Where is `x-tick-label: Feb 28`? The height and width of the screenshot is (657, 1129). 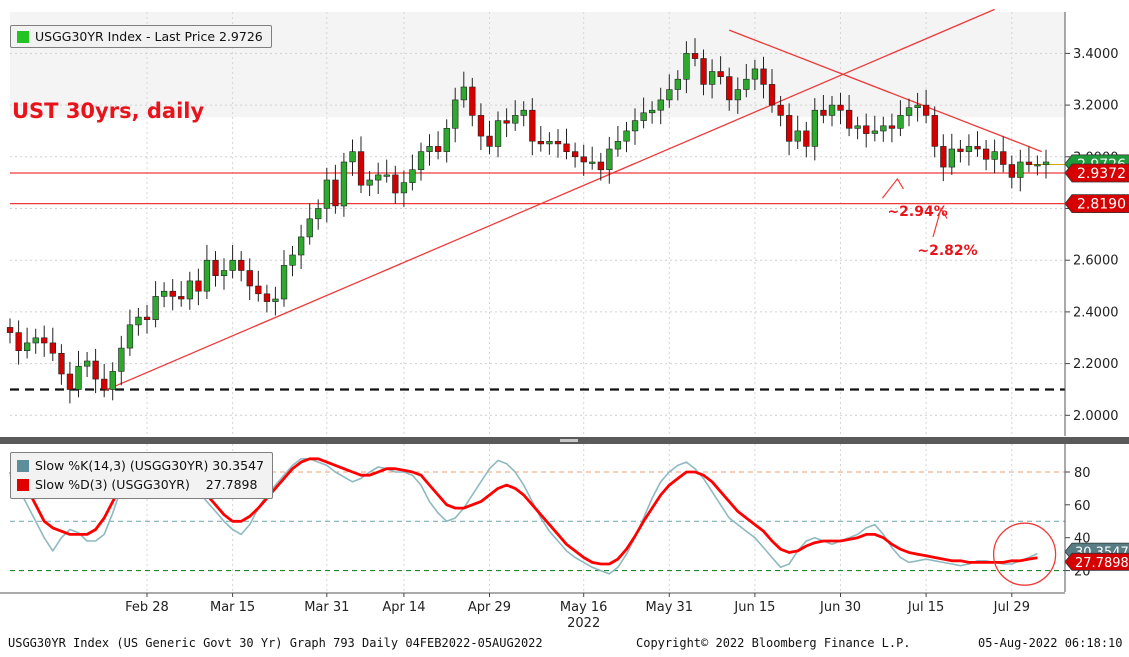
x-tick-label: Feb 28 is located at coordinates (147, 607).